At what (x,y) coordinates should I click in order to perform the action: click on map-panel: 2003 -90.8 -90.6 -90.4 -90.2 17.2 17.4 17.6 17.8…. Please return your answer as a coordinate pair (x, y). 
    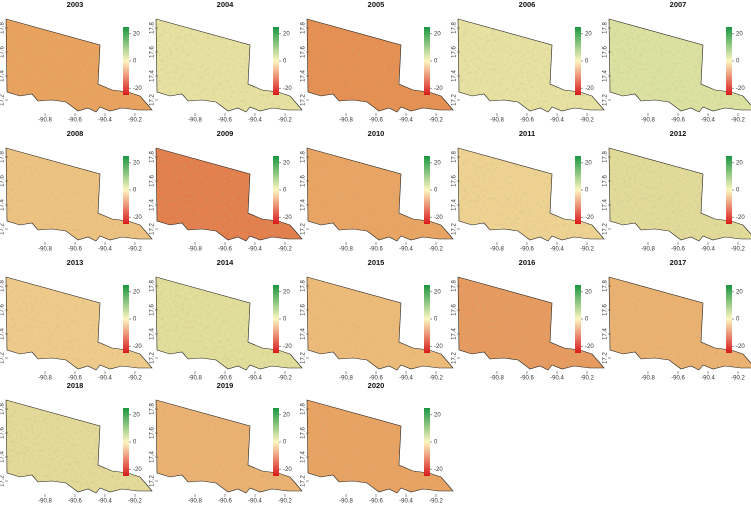
    Looking at the image, I should click on (76, 62).